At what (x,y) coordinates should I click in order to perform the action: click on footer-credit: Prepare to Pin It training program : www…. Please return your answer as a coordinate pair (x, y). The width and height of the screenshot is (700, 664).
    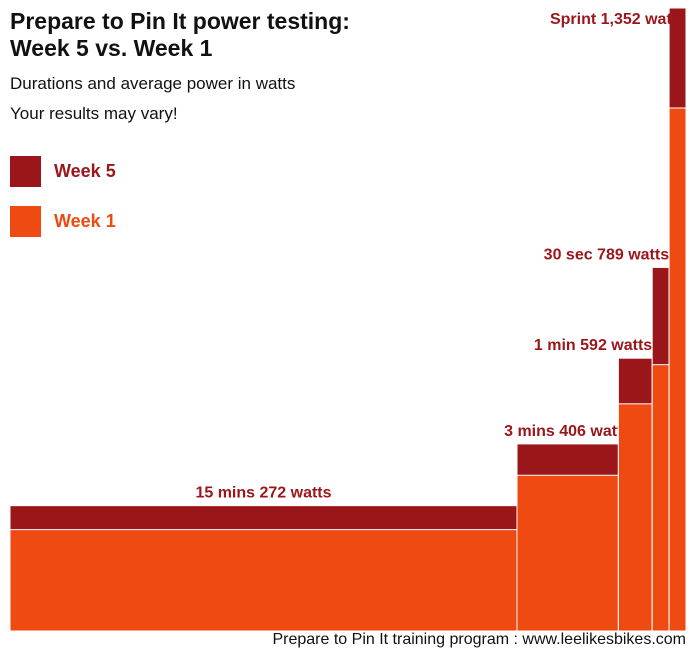
    Looking at the image, I should click on (479, 639).